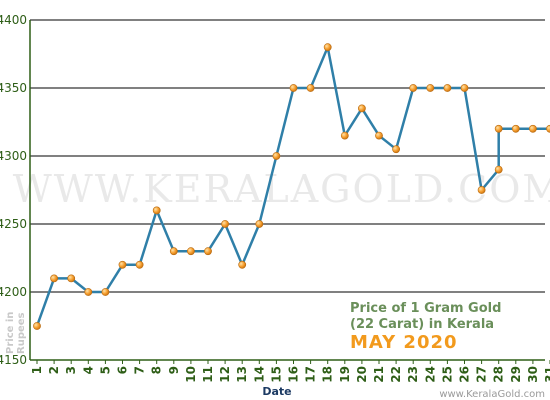  What do you see at coordinates (492, 394) in the screenshot?
I see `footer-site: www.KeralaGold.com` at bounding box center [492, 394].